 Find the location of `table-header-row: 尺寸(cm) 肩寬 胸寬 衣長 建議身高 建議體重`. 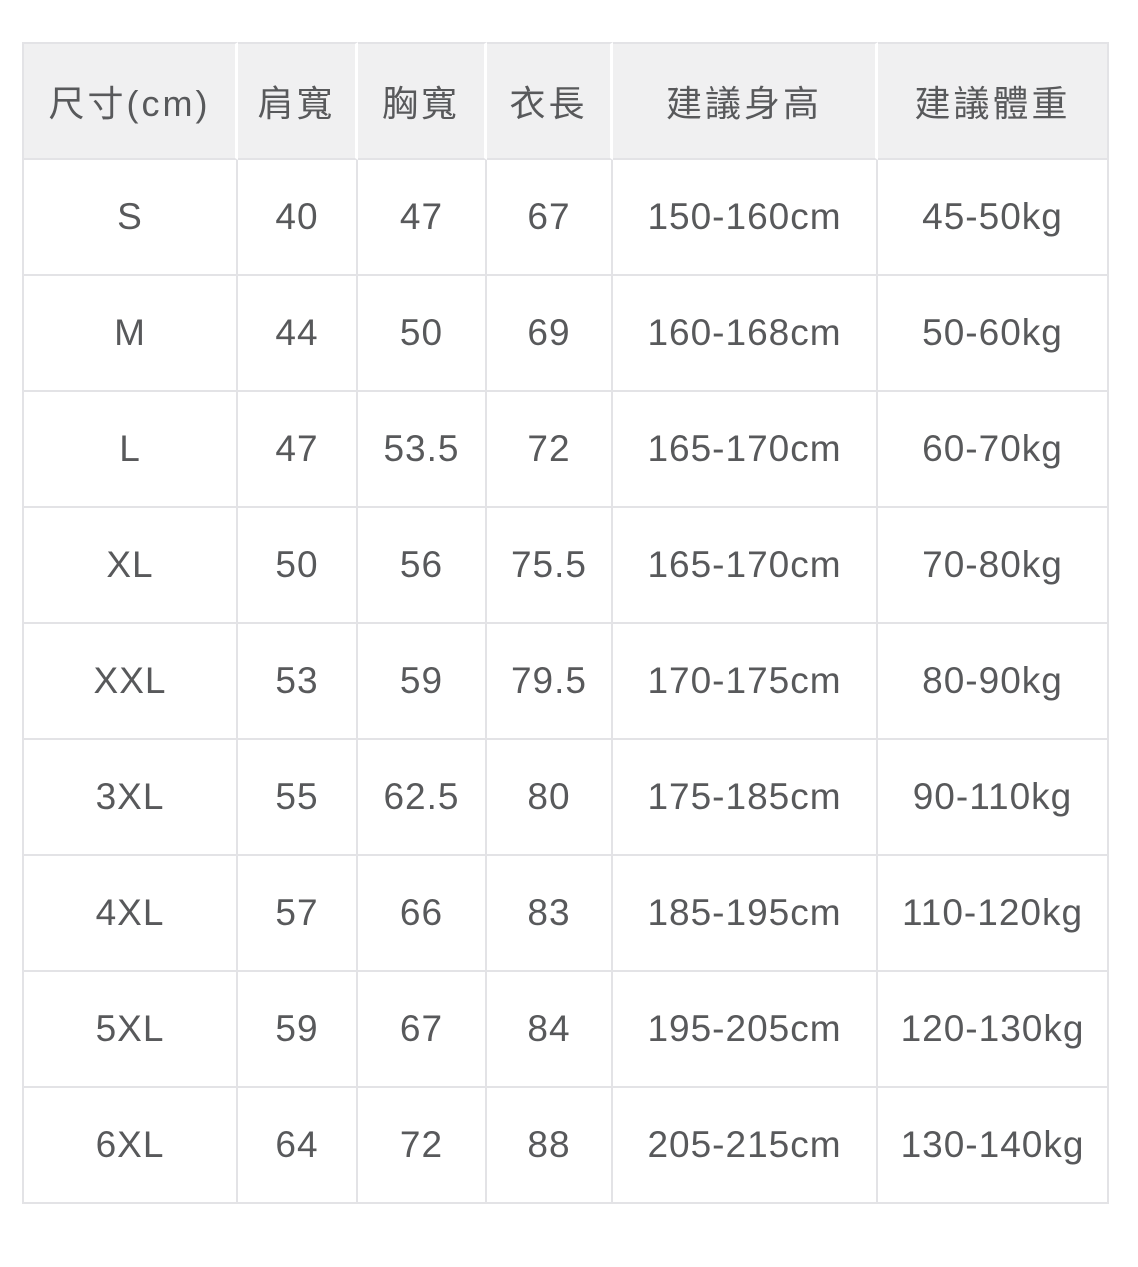

table-header-row: 尺寸(cm) 肩寬 胸寬 衣長 建議身高 建議體重 is located at coordinates (565, 101).